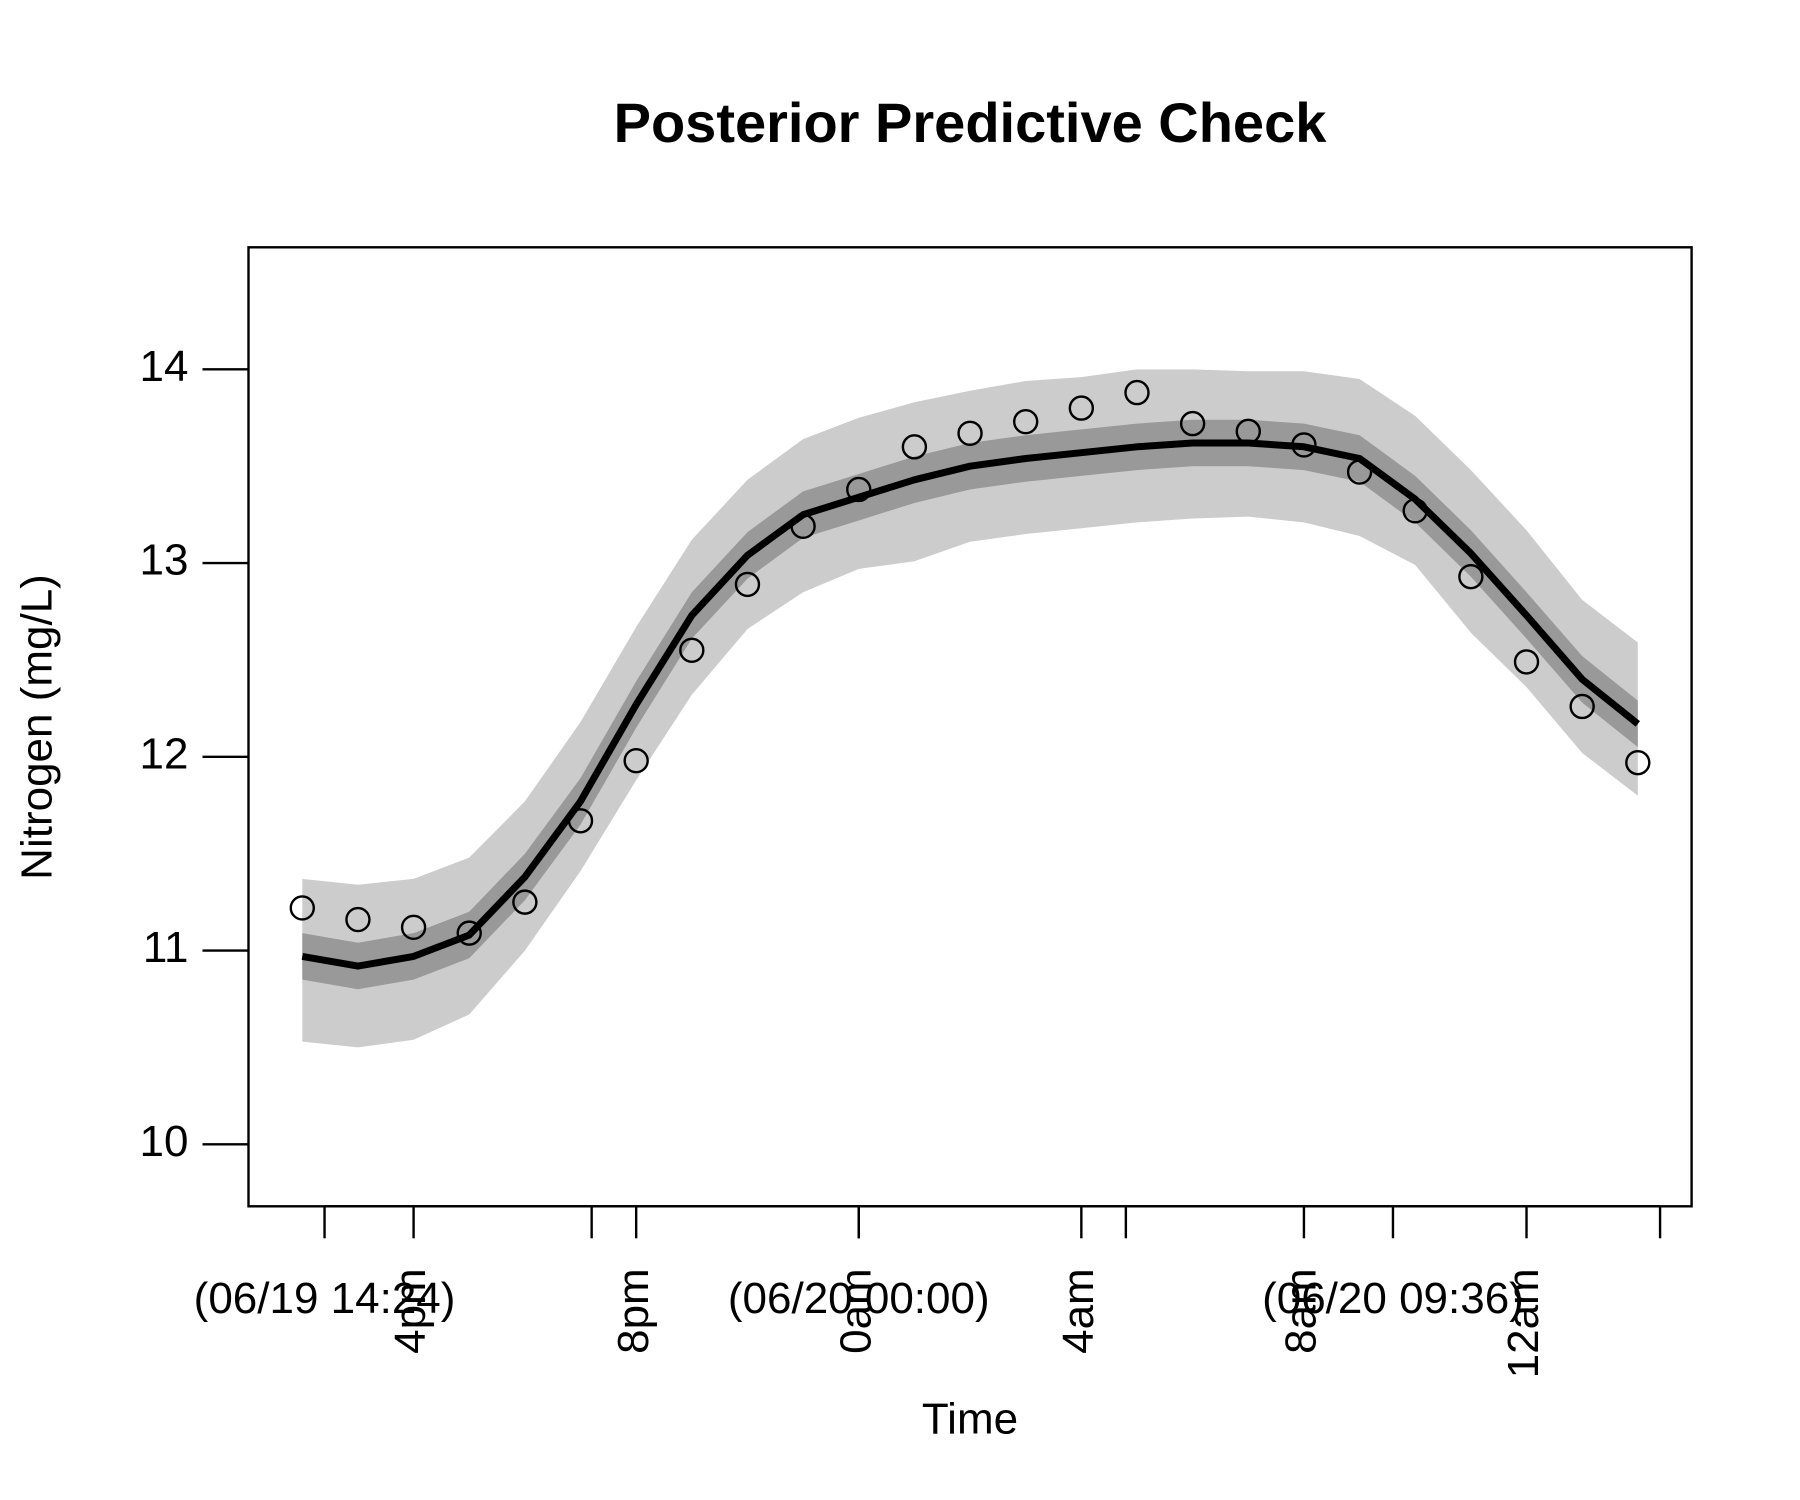  I want to click on x-hour-label: 12am, so click(1523, 1323).